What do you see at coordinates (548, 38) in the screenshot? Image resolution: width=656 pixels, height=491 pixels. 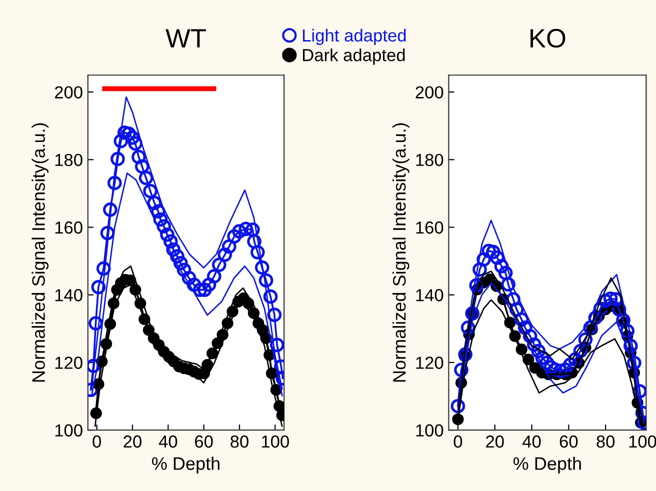 I see `chart-title: KO` at bounding box center [548, 38].